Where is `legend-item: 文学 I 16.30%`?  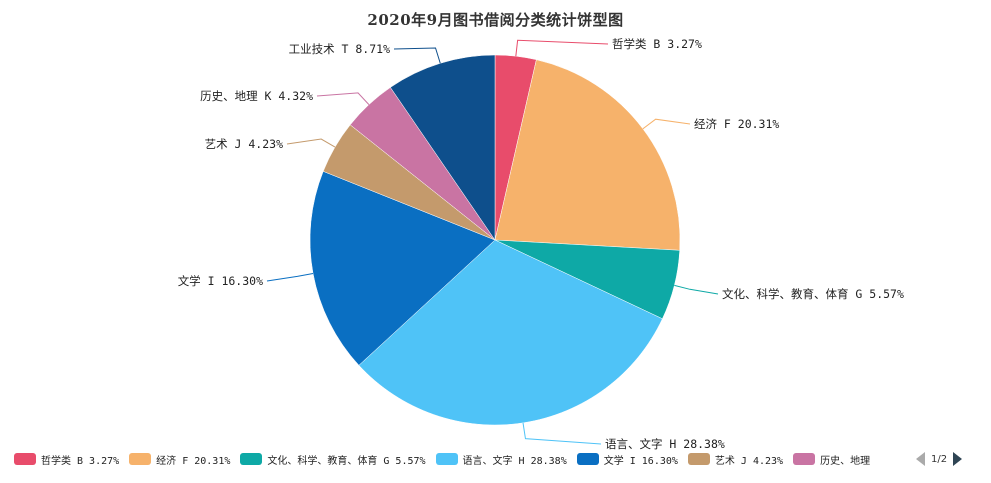 legend-item: 文学 I 16.30% is located at coordinates (627, 459).